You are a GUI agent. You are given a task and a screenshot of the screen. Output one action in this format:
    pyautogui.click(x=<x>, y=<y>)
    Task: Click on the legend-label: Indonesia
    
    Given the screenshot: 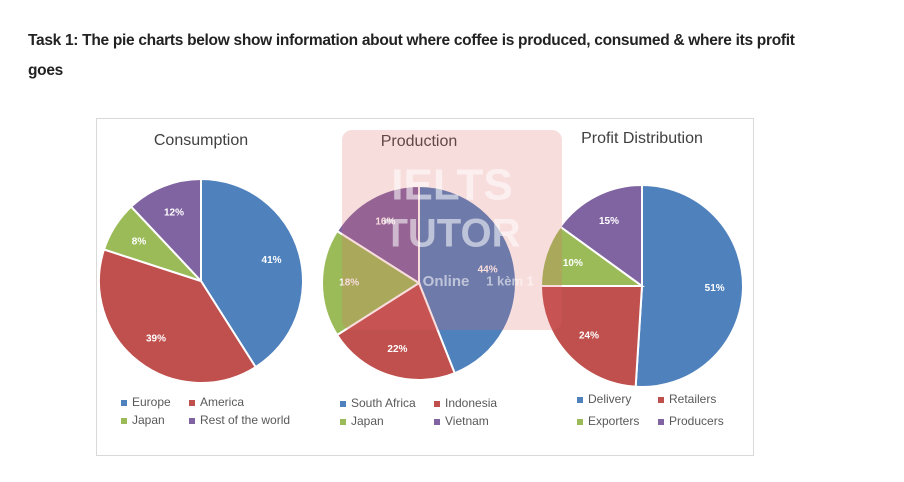 What is the action you would take?
    pyautogui.click(x=471, y=403)
    